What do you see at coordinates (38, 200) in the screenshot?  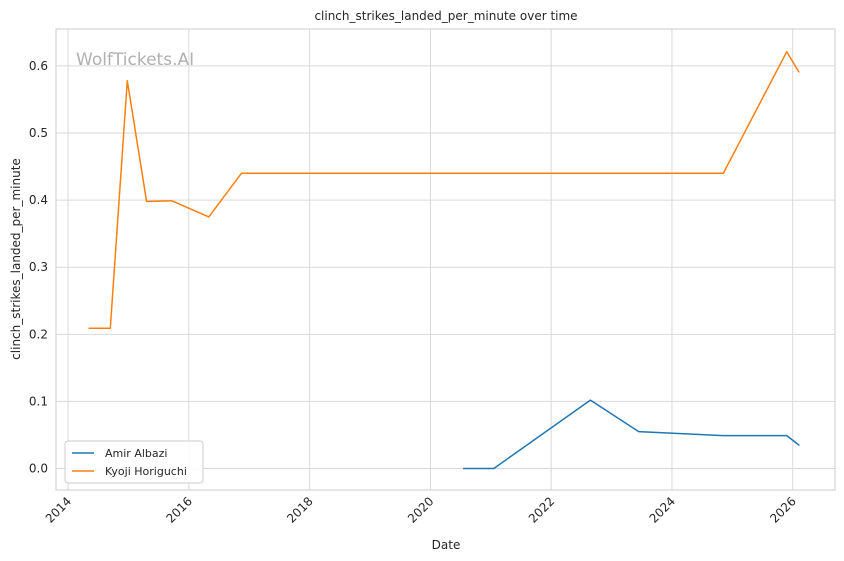 I see `y-tick-label: 0.4` at bounding box center [38, 200].